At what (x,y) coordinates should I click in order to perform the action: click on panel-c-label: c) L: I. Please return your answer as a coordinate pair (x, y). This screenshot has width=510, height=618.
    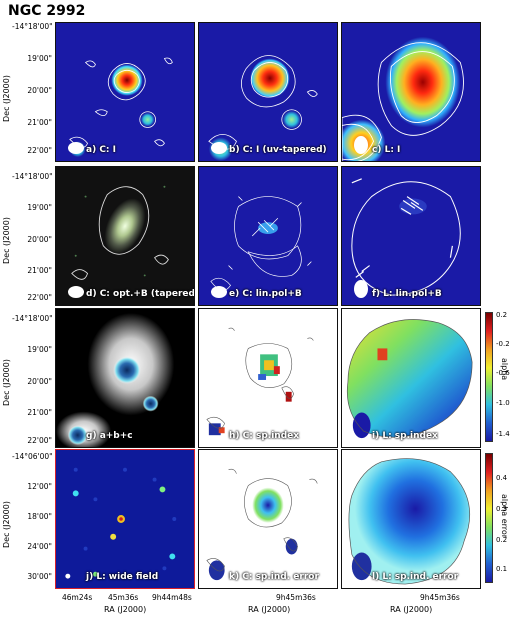
    Looking at the image, I should click on (386, 150).